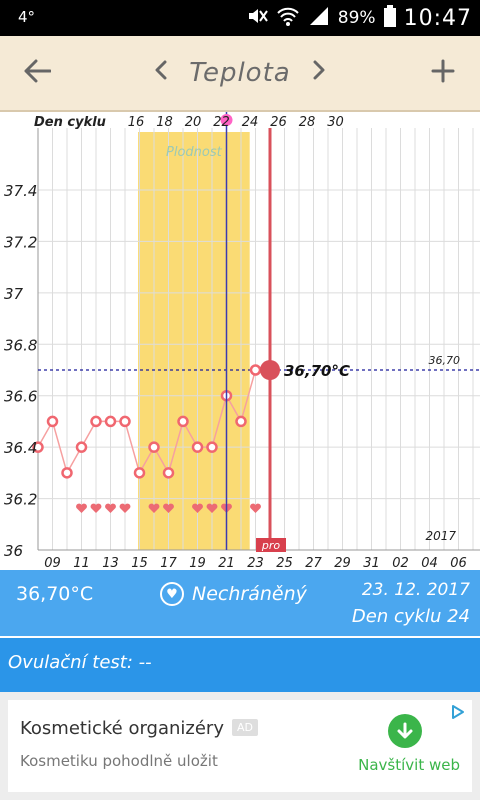  Describe the element at coordinates (389, 18) in the screenshot. I see `battery-icon` at that location.